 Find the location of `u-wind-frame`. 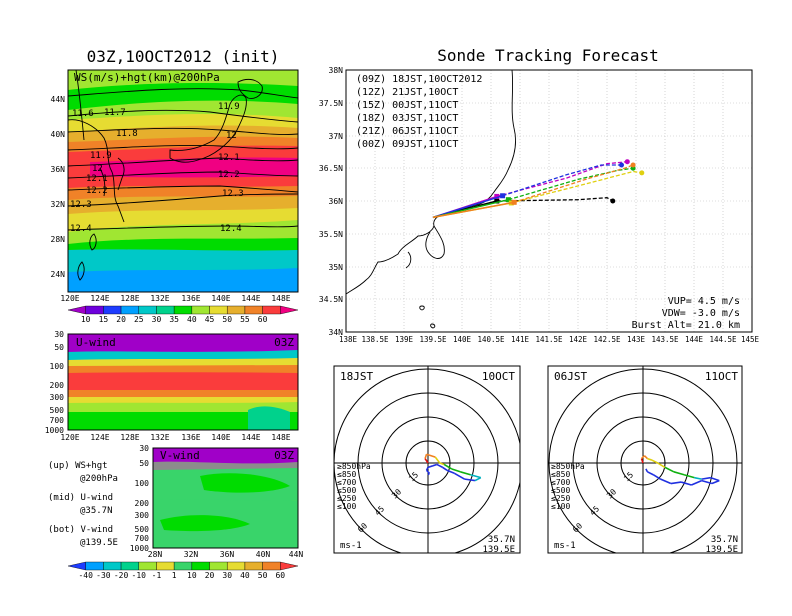

u-wind-frame is located at coordinates (183, 382).